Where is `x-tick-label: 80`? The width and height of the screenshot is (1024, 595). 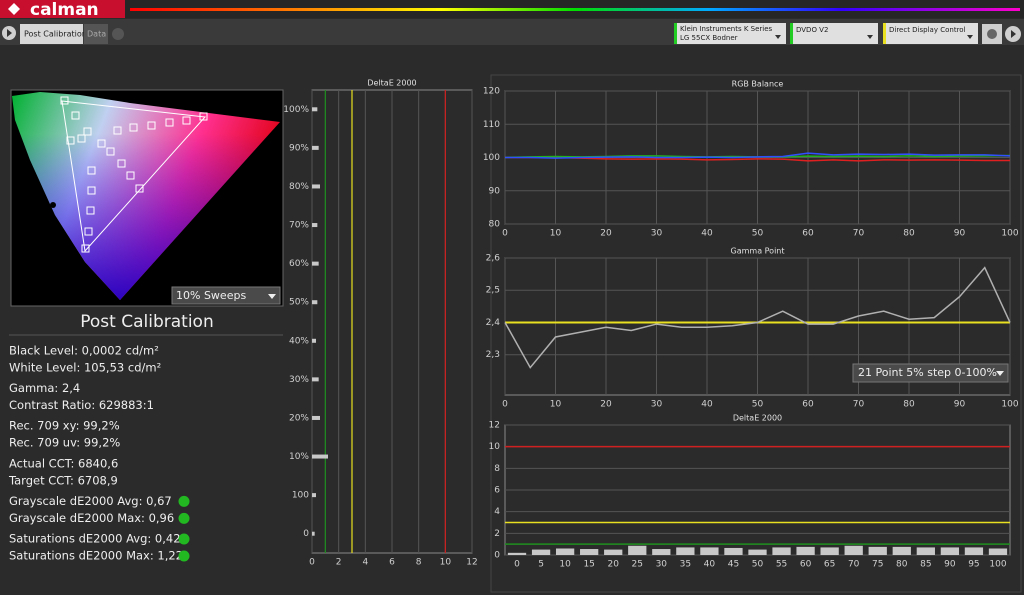
x-tick-label: 80 is located at coordinates (902, 565).